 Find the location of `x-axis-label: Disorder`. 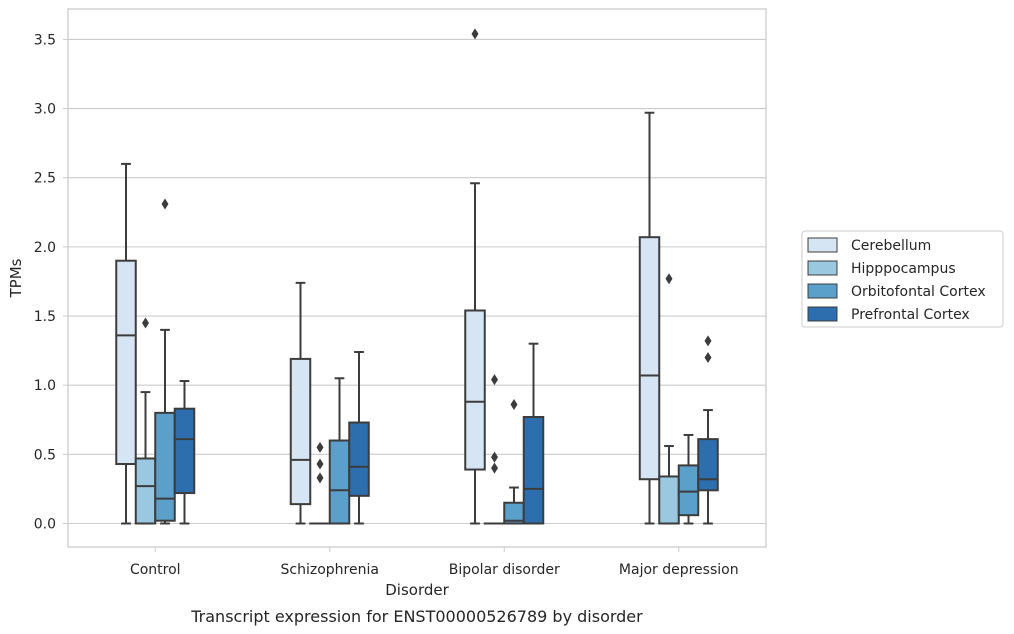

x-axis-label: Disorder is located at coordinates (417, 590).